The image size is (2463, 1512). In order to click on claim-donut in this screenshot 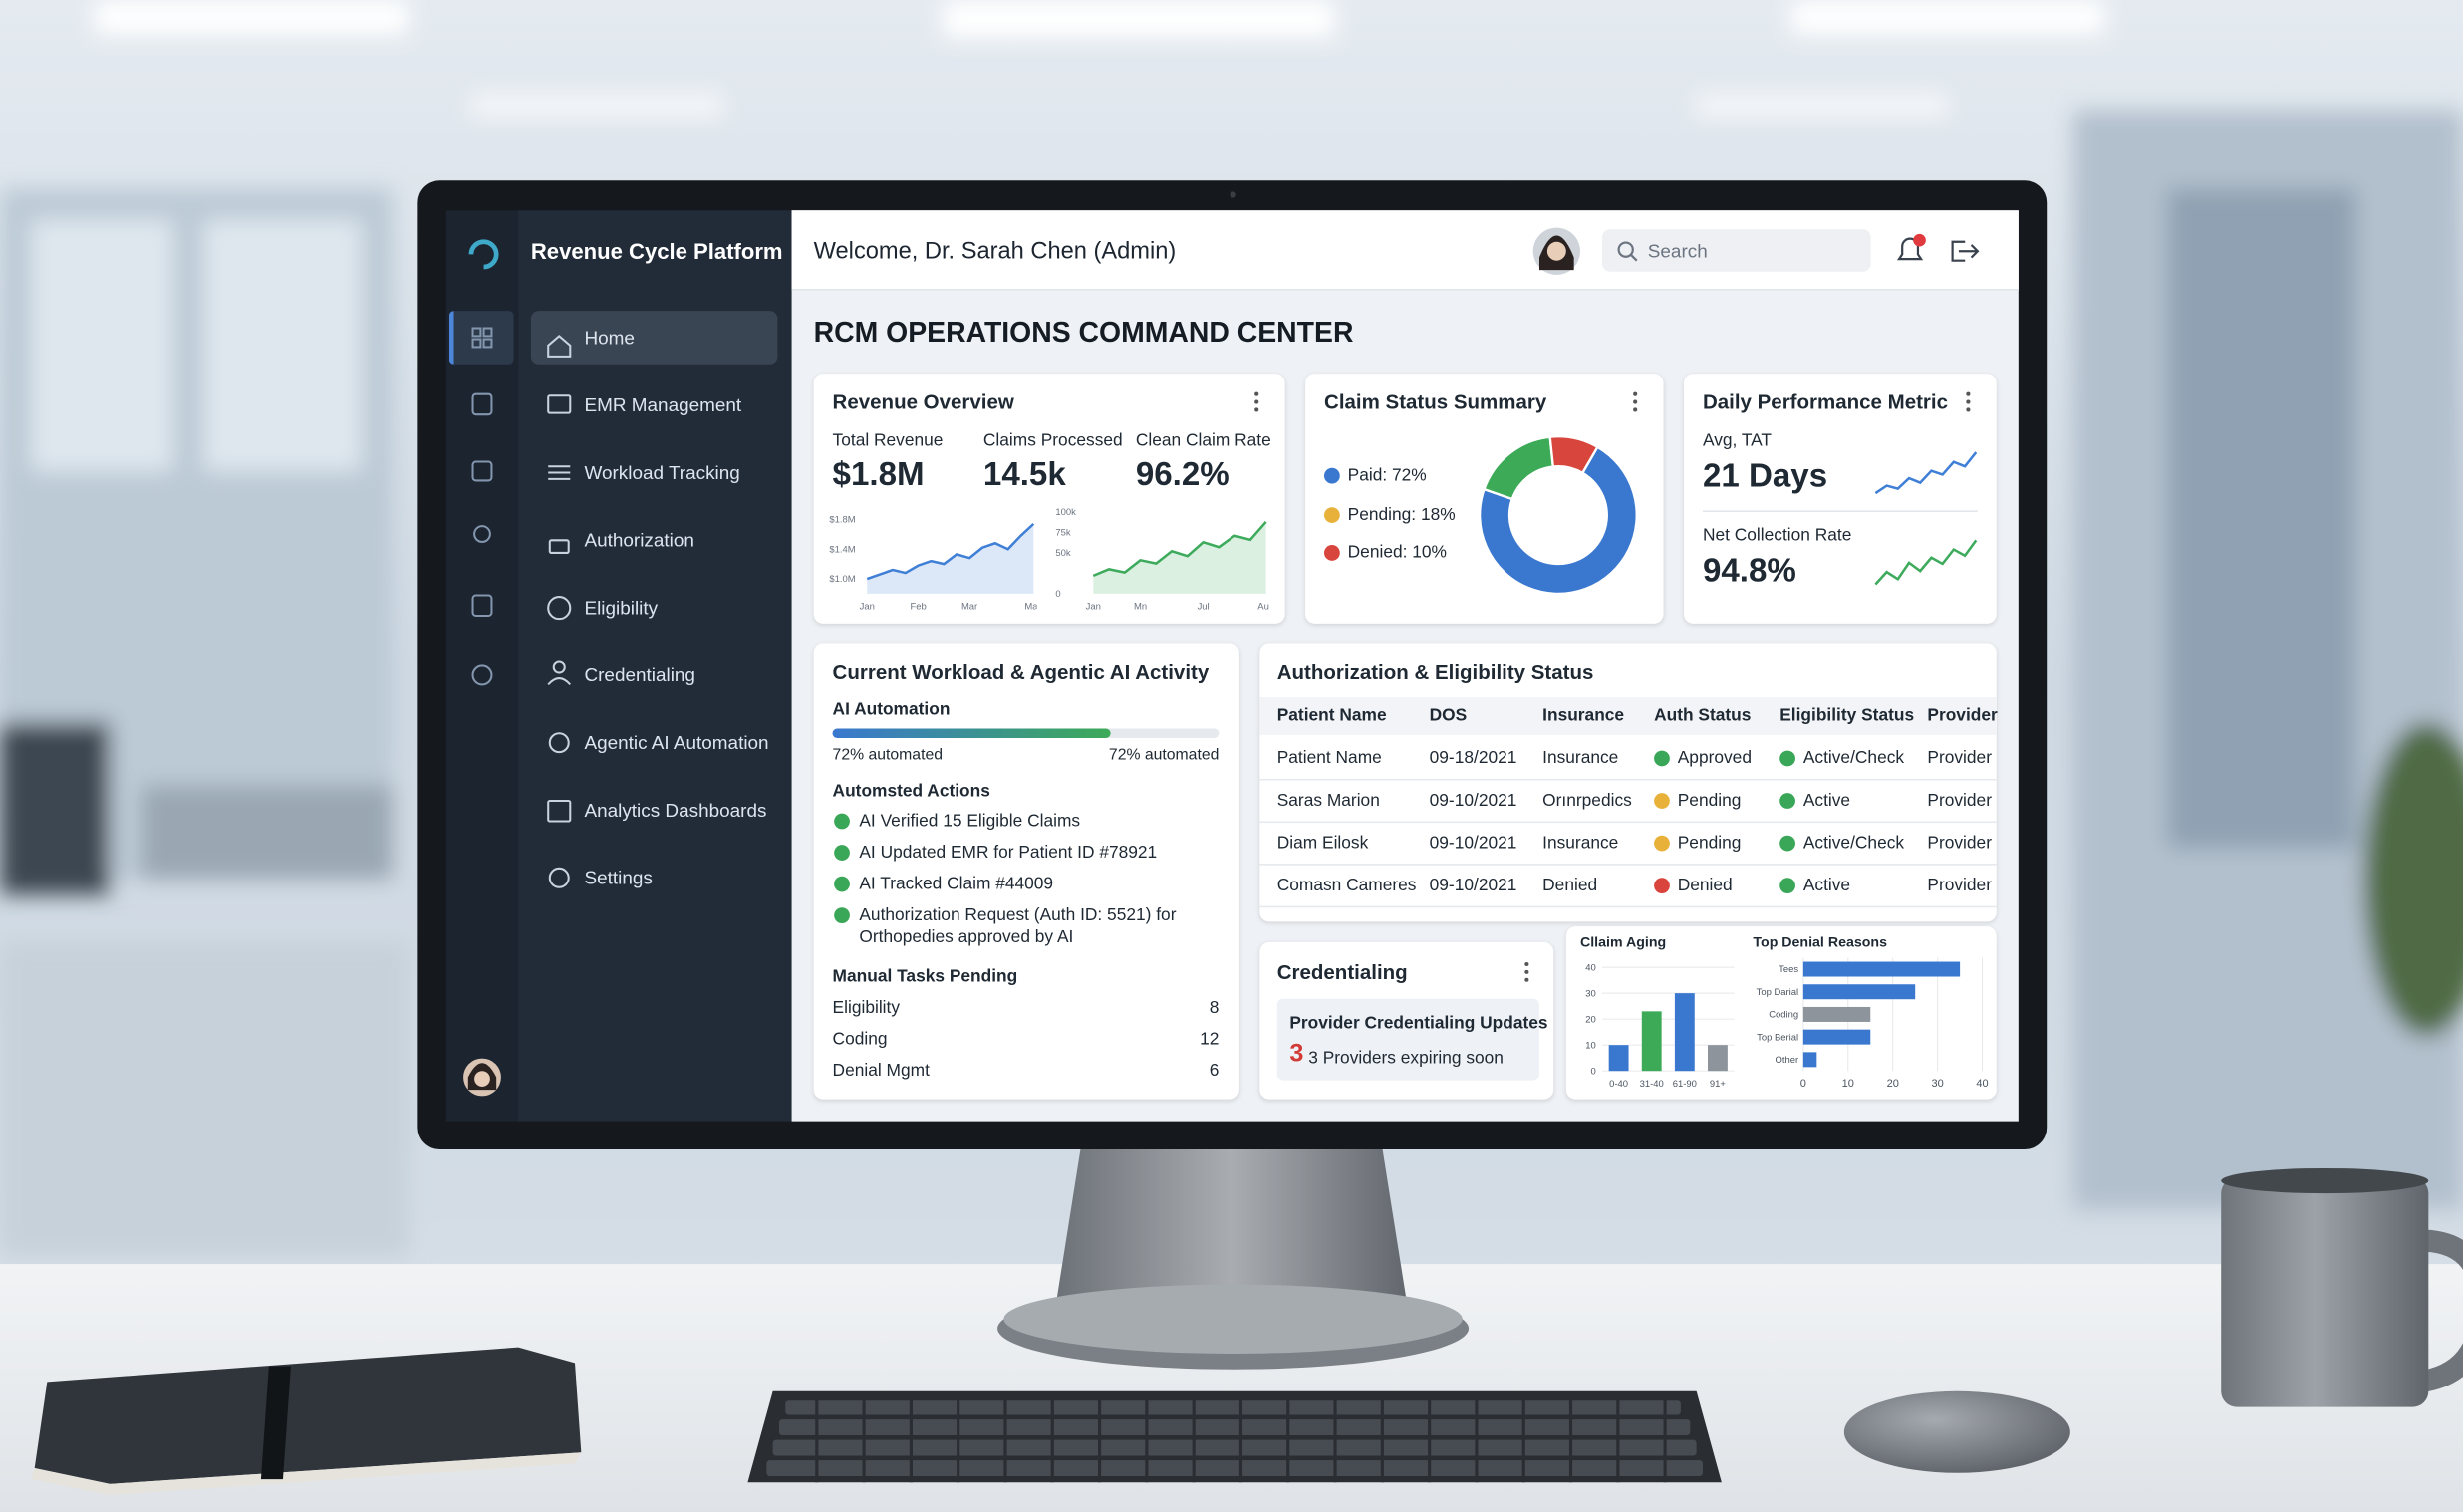, I will do `click(1558, 515)`.